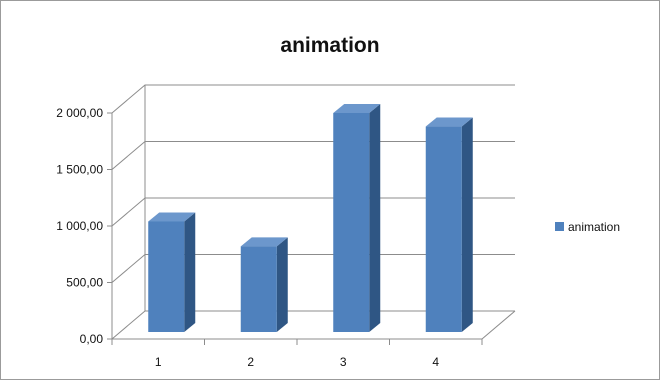 The image size is (661, 381). I want to click on x-tick-label: 3, so click(343, 362).